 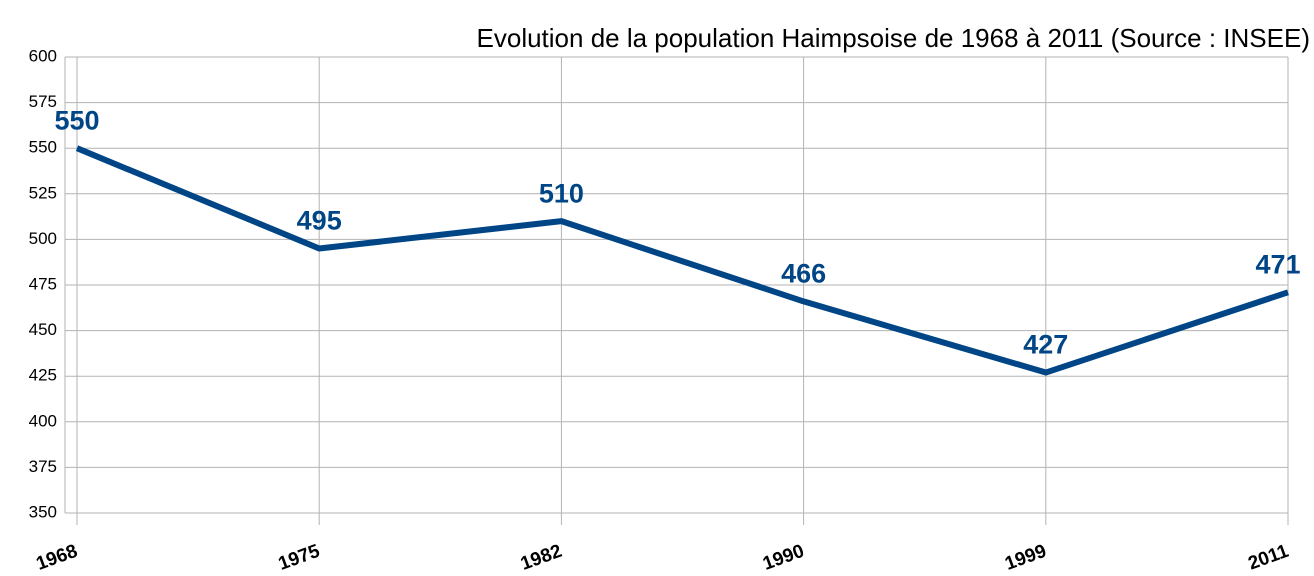 I want to click on y-tick-label: 500, so click(x=43, y=238).